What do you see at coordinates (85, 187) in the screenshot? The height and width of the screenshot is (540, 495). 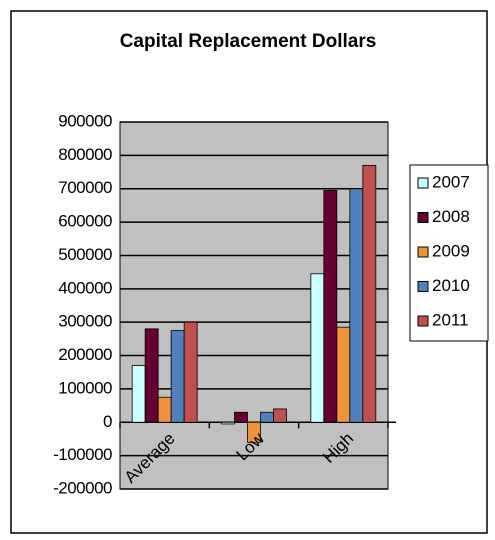 I see `y-tick-label: 700000` at bounding box center [85, 187].